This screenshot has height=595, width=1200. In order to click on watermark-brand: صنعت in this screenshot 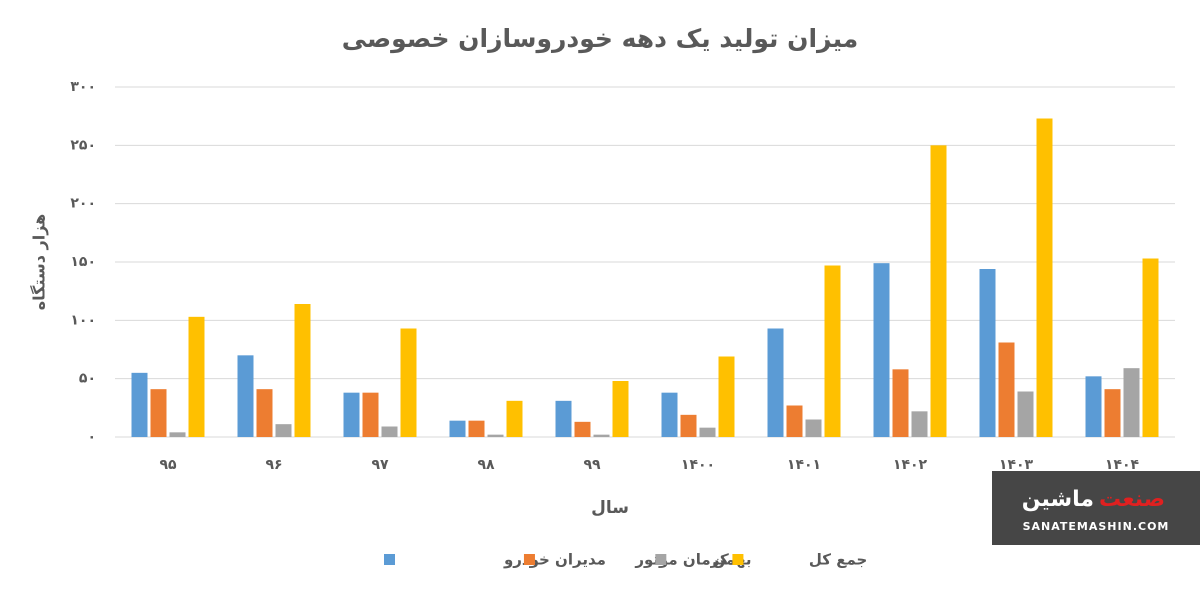, I will do `click(1132, 499)`.